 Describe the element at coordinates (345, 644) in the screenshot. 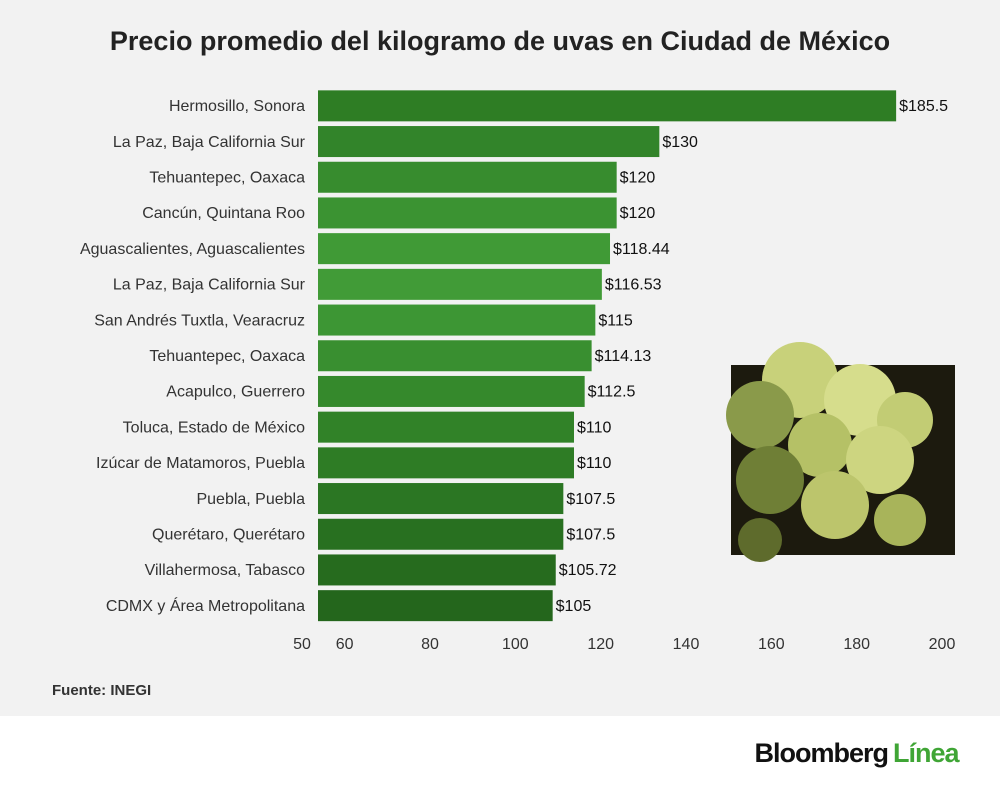

I see `x-tick-label: 60` at that location.